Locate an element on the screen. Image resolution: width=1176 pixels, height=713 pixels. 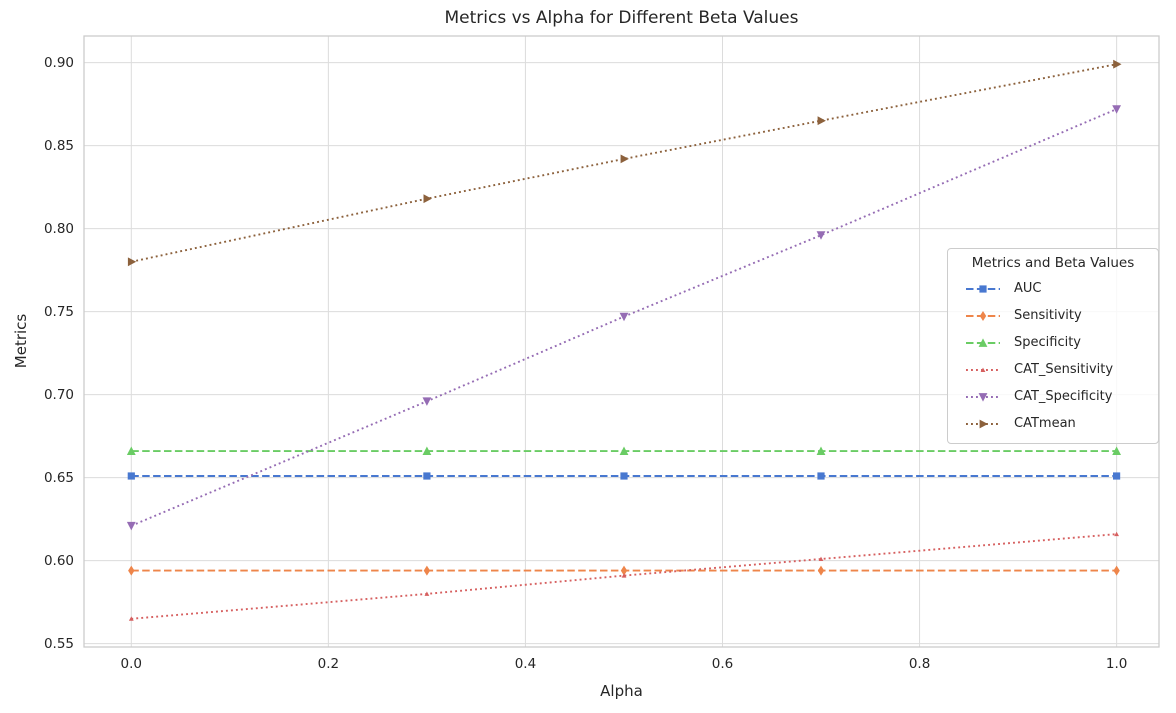
legend-sample-diamond-icon is located at coordinates (983, 315).